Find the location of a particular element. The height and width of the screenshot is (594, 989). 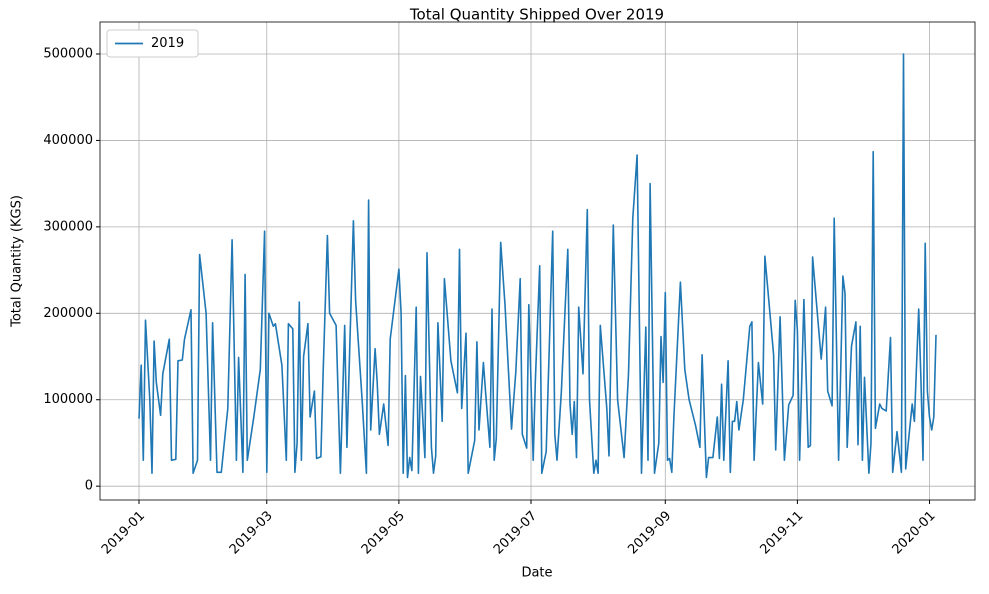

x-axis-label: Date is located at coordinates (536, 573).